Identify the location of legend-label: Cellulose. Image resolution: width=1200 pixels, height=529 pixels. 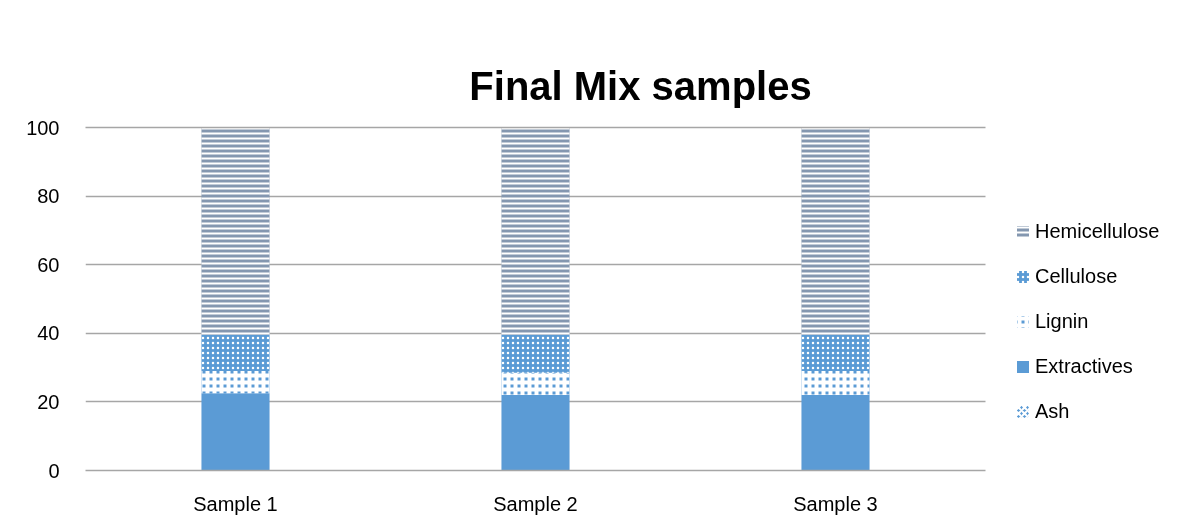
(1076, 276).